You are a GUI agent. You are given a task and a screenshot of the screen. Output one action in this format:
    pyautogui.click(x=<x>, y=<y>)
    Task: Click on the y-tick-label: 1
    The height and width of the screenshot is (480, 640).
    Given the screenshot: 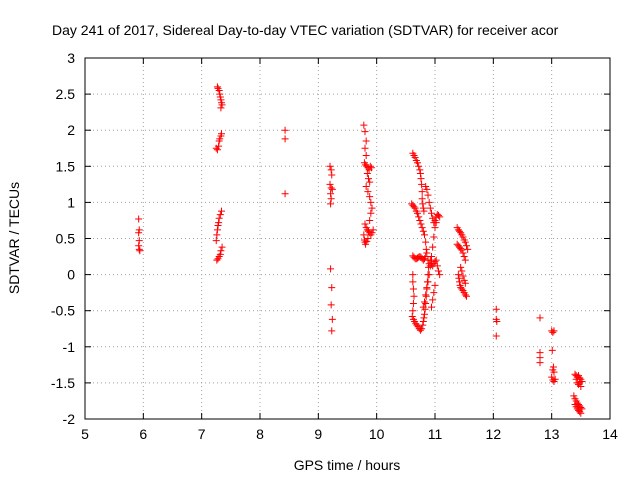 What is the action you would take?
    pyautogui.click(x=71, y=202)
    